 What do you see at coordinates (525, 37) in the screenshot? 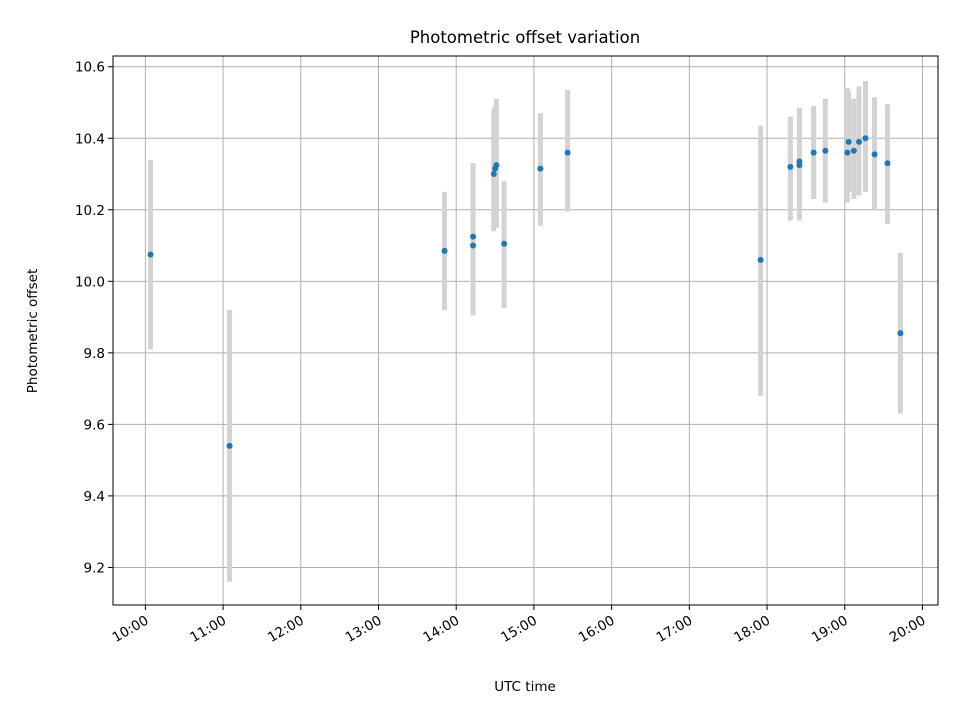
I see `chart-title: Photometric offset variation` at bounding box center [525, 37].